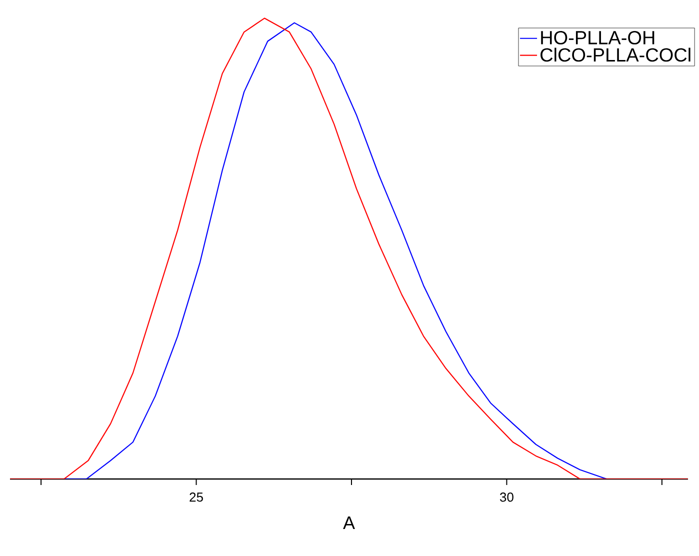 The height and width of the screenshot is (556, 699). I want to click on legend-label: HO-PLLA-OH, so click(597, 37).